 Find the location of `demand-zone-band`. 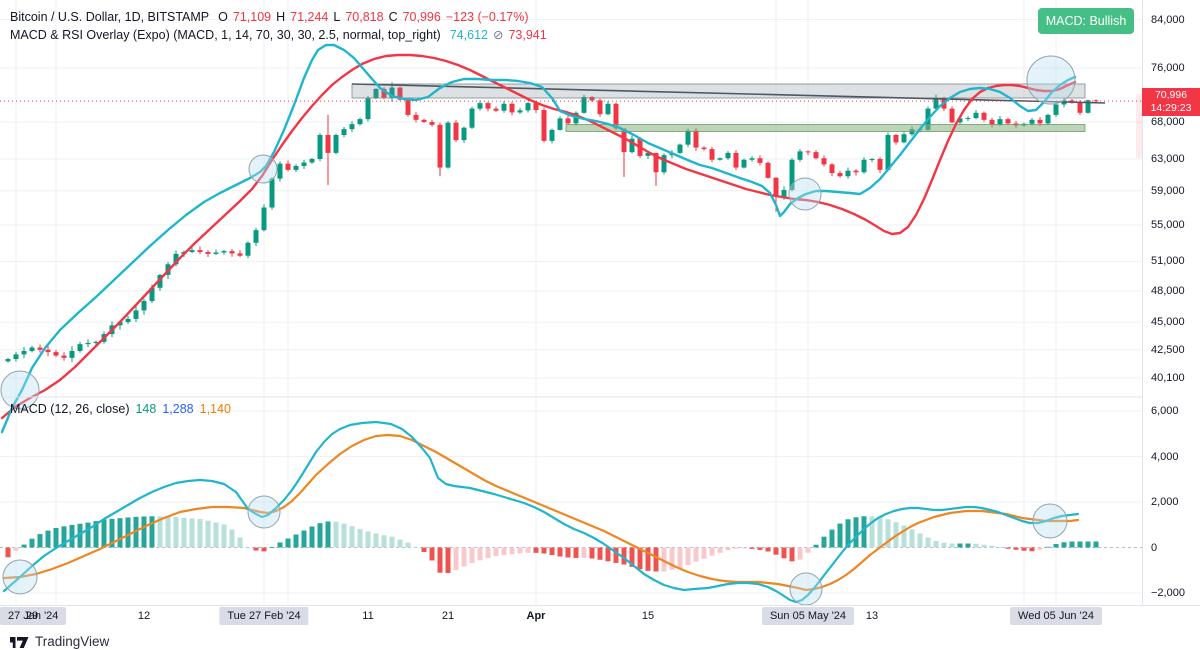

demand-zone-band is located at coordinates (825, 128).